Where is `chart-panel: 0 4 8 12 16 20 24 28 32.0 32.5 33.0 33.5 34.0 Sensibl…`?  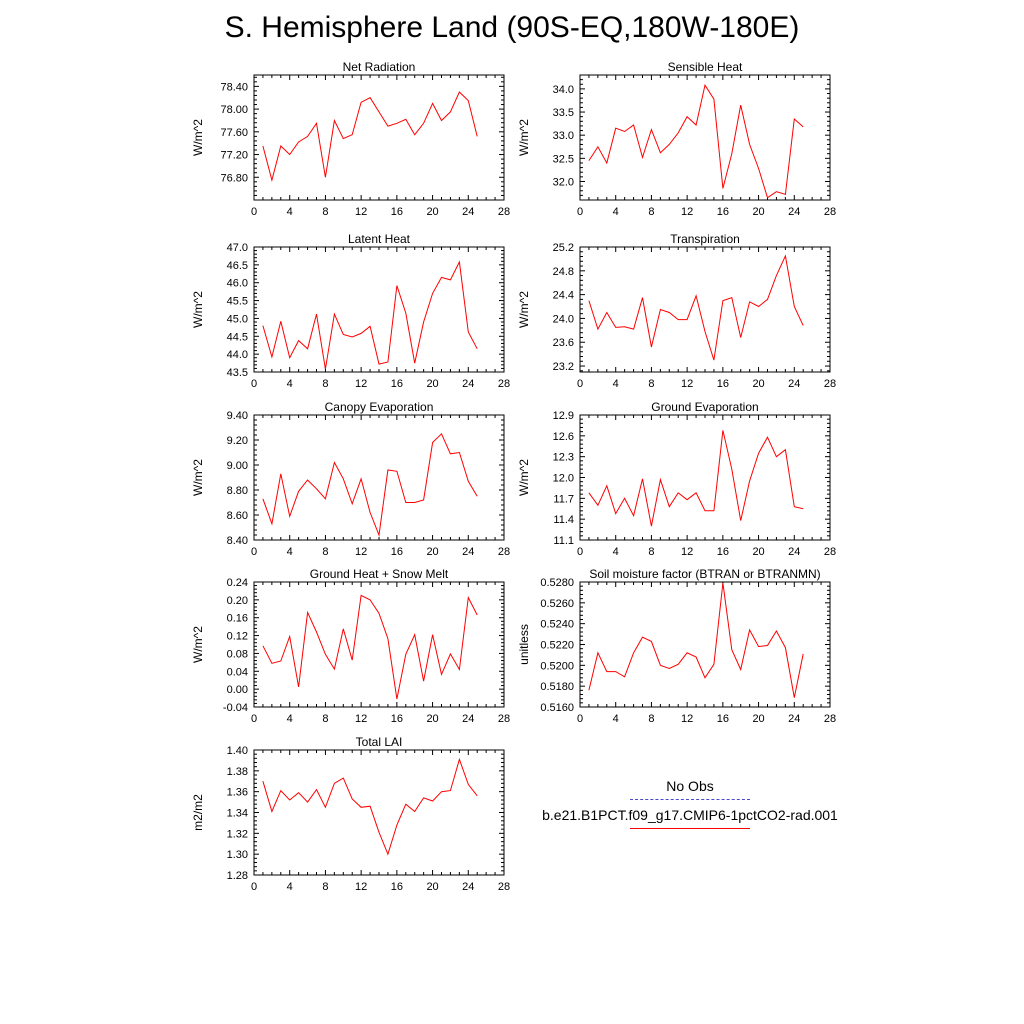 chart-panel: 0 4 8 12 16 20 24 28 32.0 32.5 33.0 33.5 34.0 Sensibl… is located at coordinates (676, 139).